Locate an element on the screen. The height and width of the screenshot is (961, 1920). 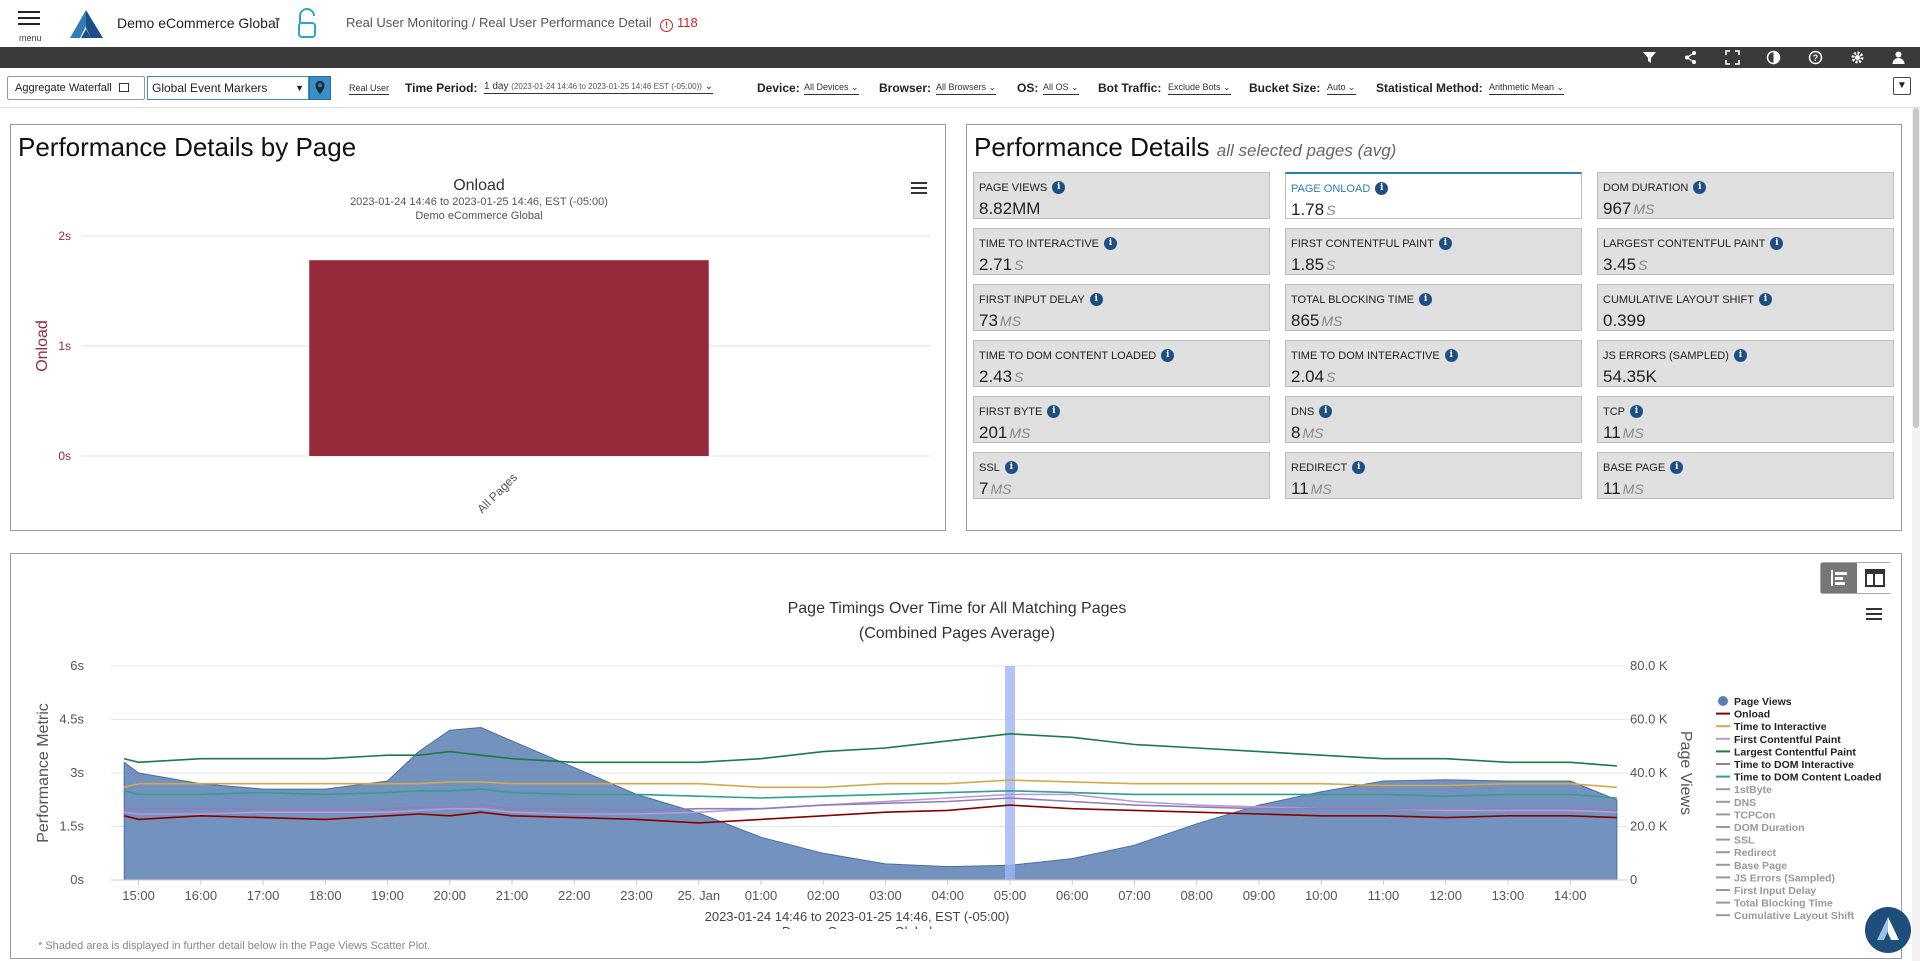
y-tick-label-left: 4.5s is located at coordinates (71, 719).